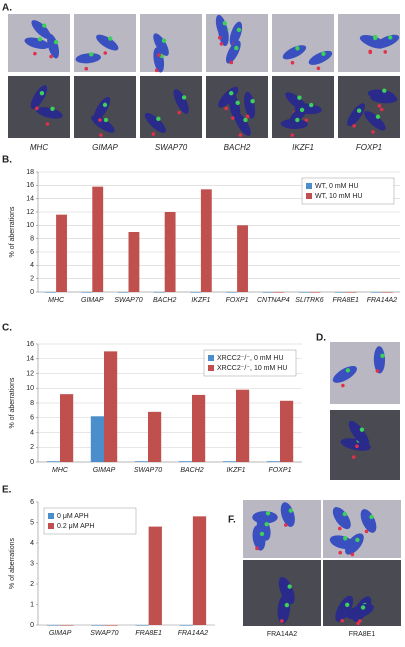  I want to click on y-tick-label: 0, so click(32, 625).